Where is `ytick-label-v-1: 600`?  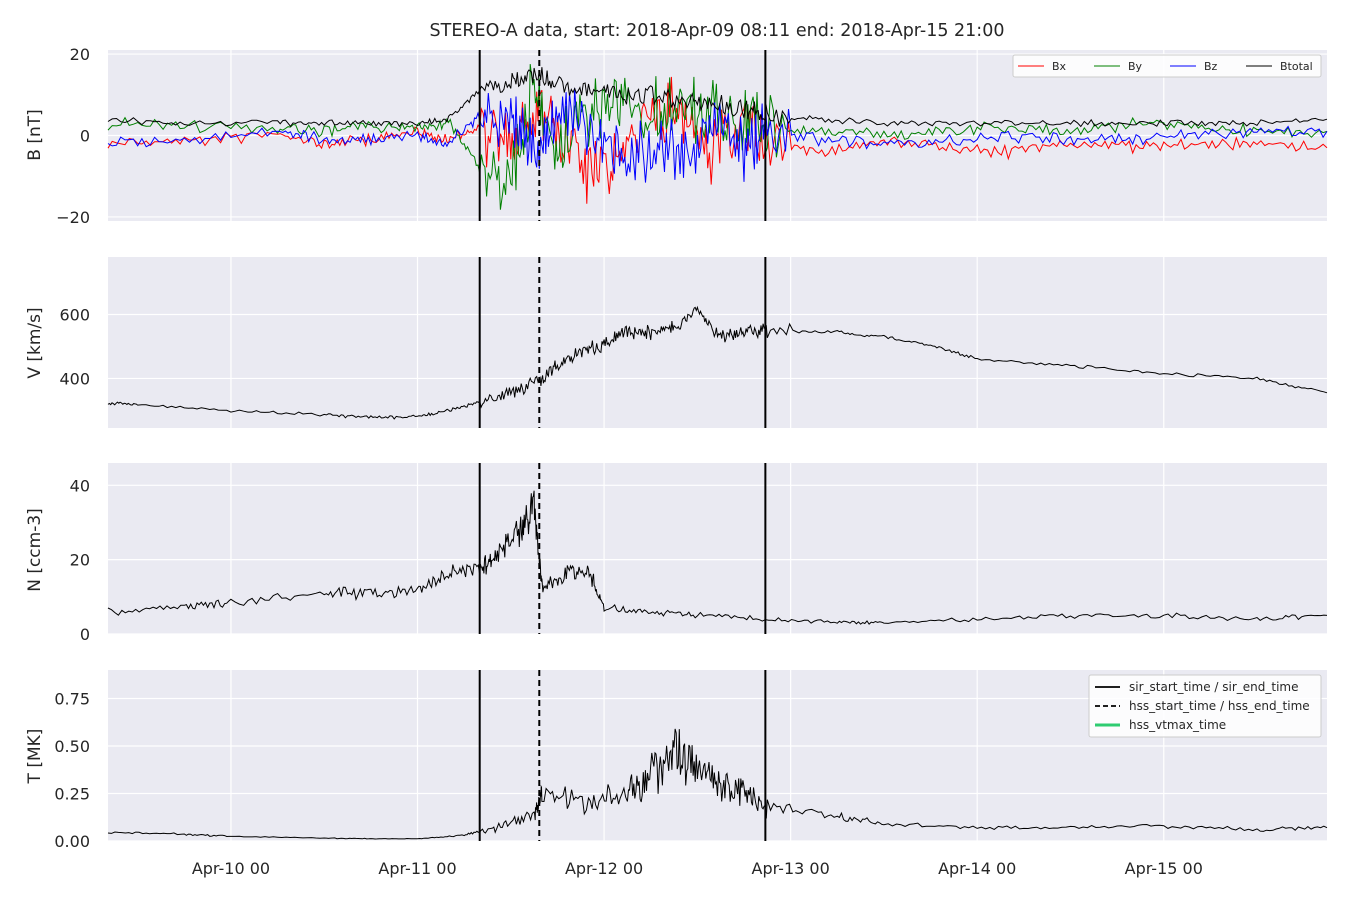 ytick-label-v-1: 600 is located at coordinates (74, 315).